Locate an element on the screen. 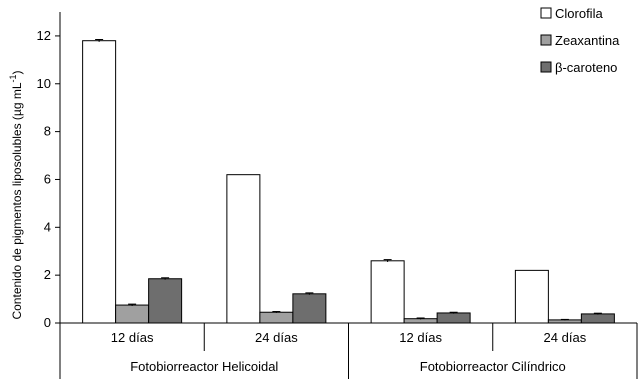  y-tick-label: 12 is located at coordinates (44, 35).